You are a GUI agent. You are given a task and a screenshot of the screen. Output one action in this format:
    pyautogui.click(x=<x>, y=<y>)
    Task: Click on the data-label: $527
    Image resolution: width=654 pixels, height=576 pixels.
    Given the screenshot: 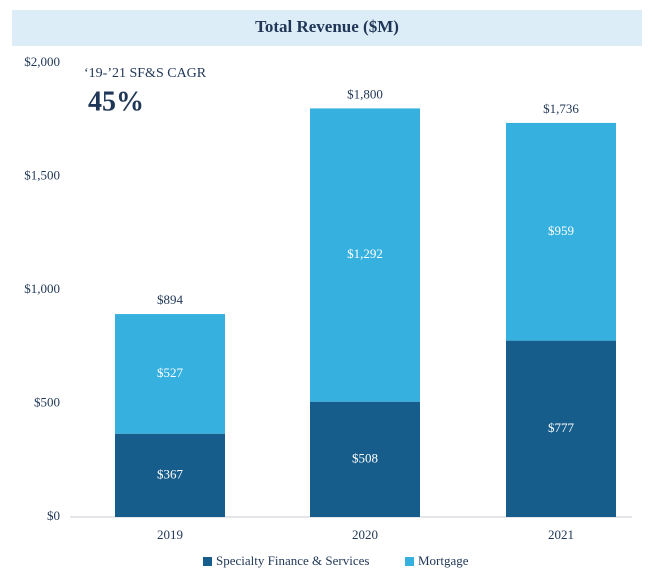 What is the action you would take?
    pyautogui.click(x=170, y=372)
    